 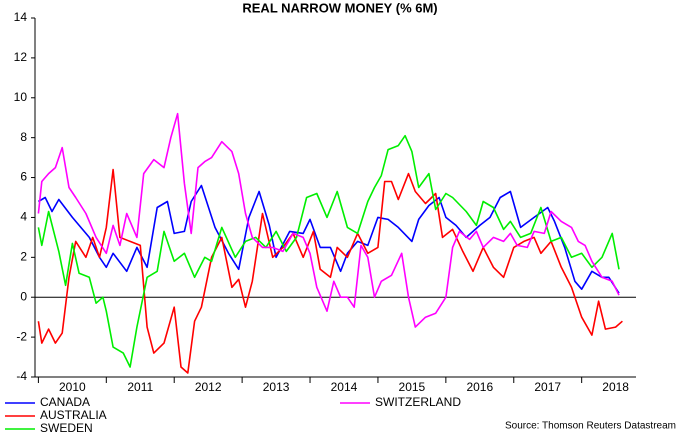 I want to click on x-tick-label: 2018, so click(x=615, y=387).